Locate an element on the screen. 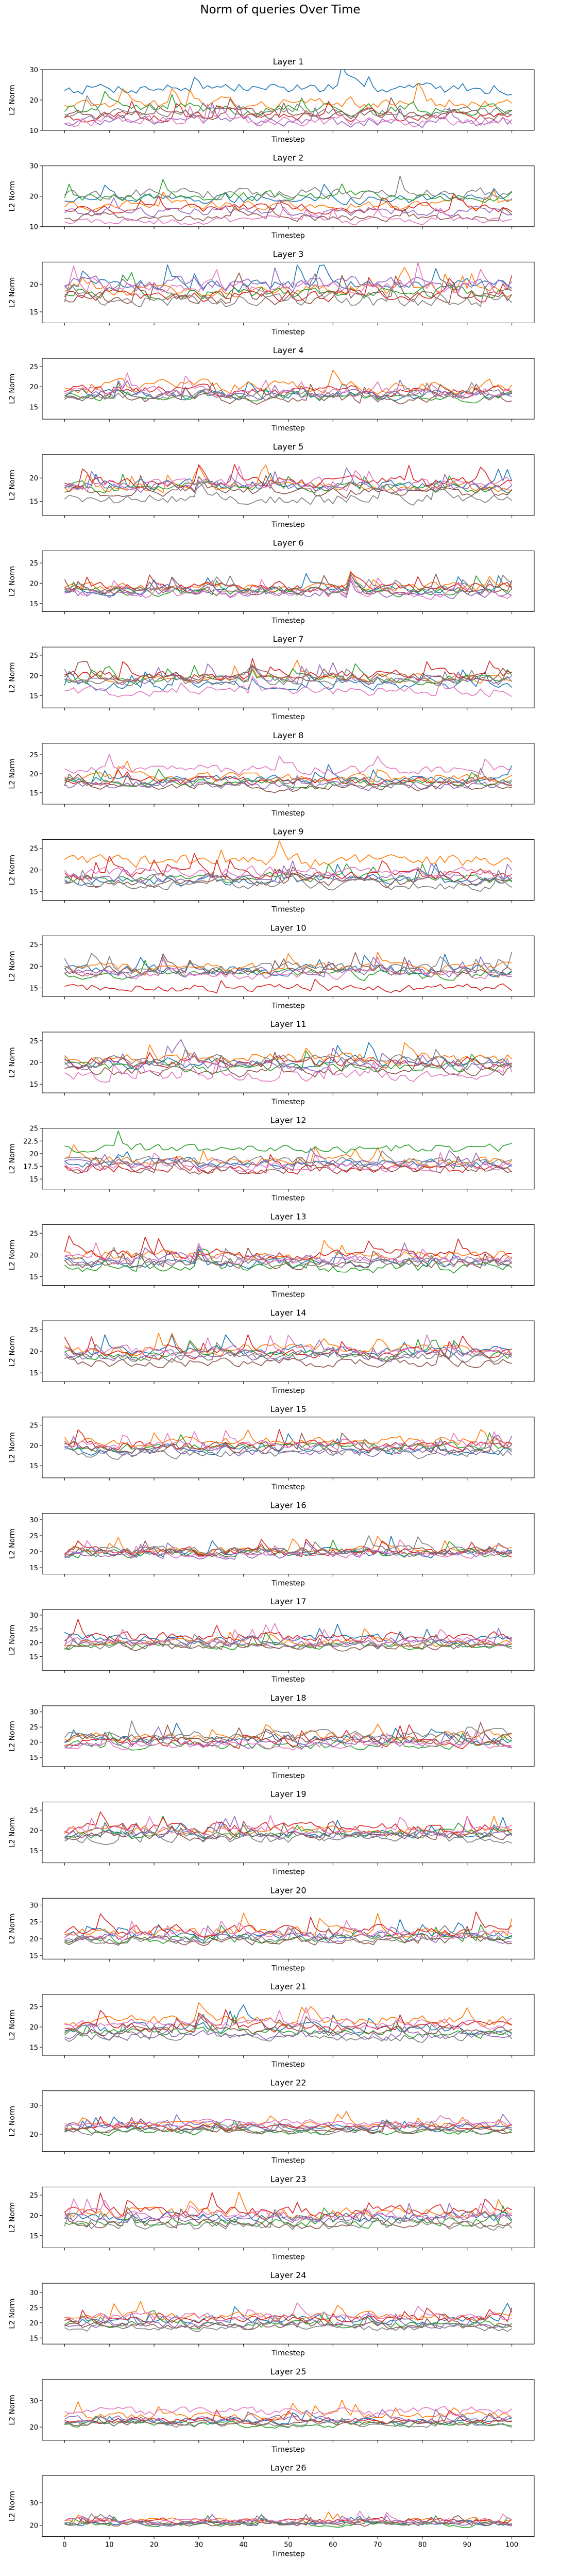 The width and height of the screenshot is (561, 2576). subplot-title: Layer 25 is located at coordinates (288, 2372).